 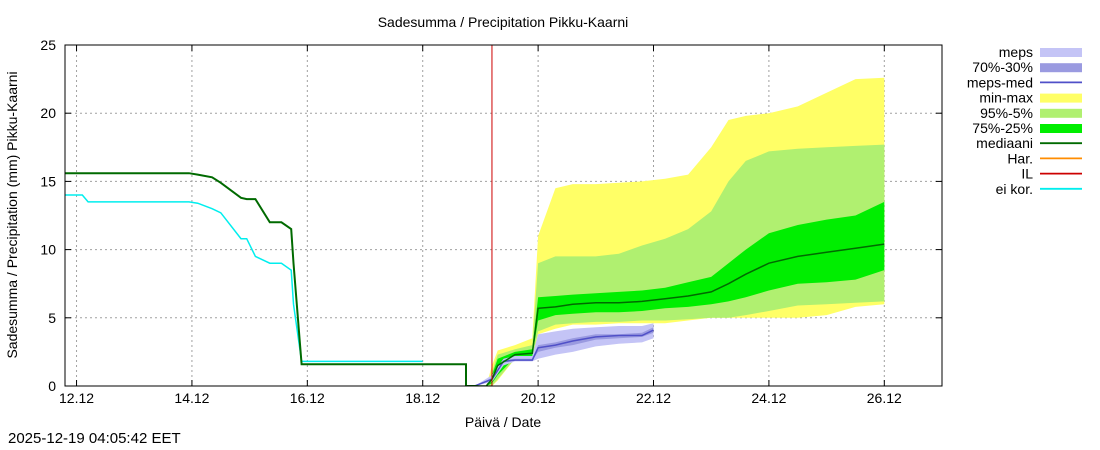 What do you see at coordinates (1002, 128) in the screenshot?
I see `legend-label-p75_25: 75%-25%` at bounding box center [1002, 128].